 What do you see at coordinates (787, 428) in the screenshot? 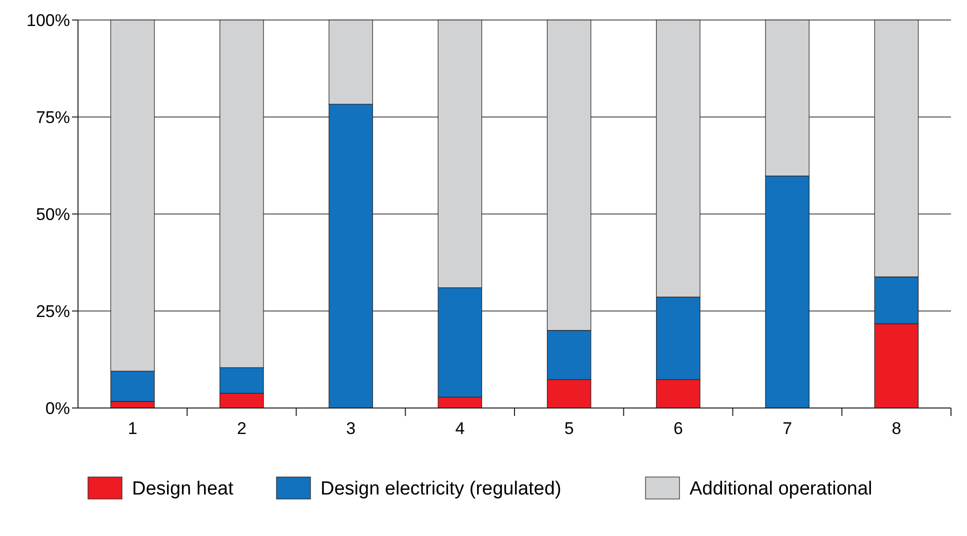
I see `x-tick-label: 7` at bounding box center [787, 428].